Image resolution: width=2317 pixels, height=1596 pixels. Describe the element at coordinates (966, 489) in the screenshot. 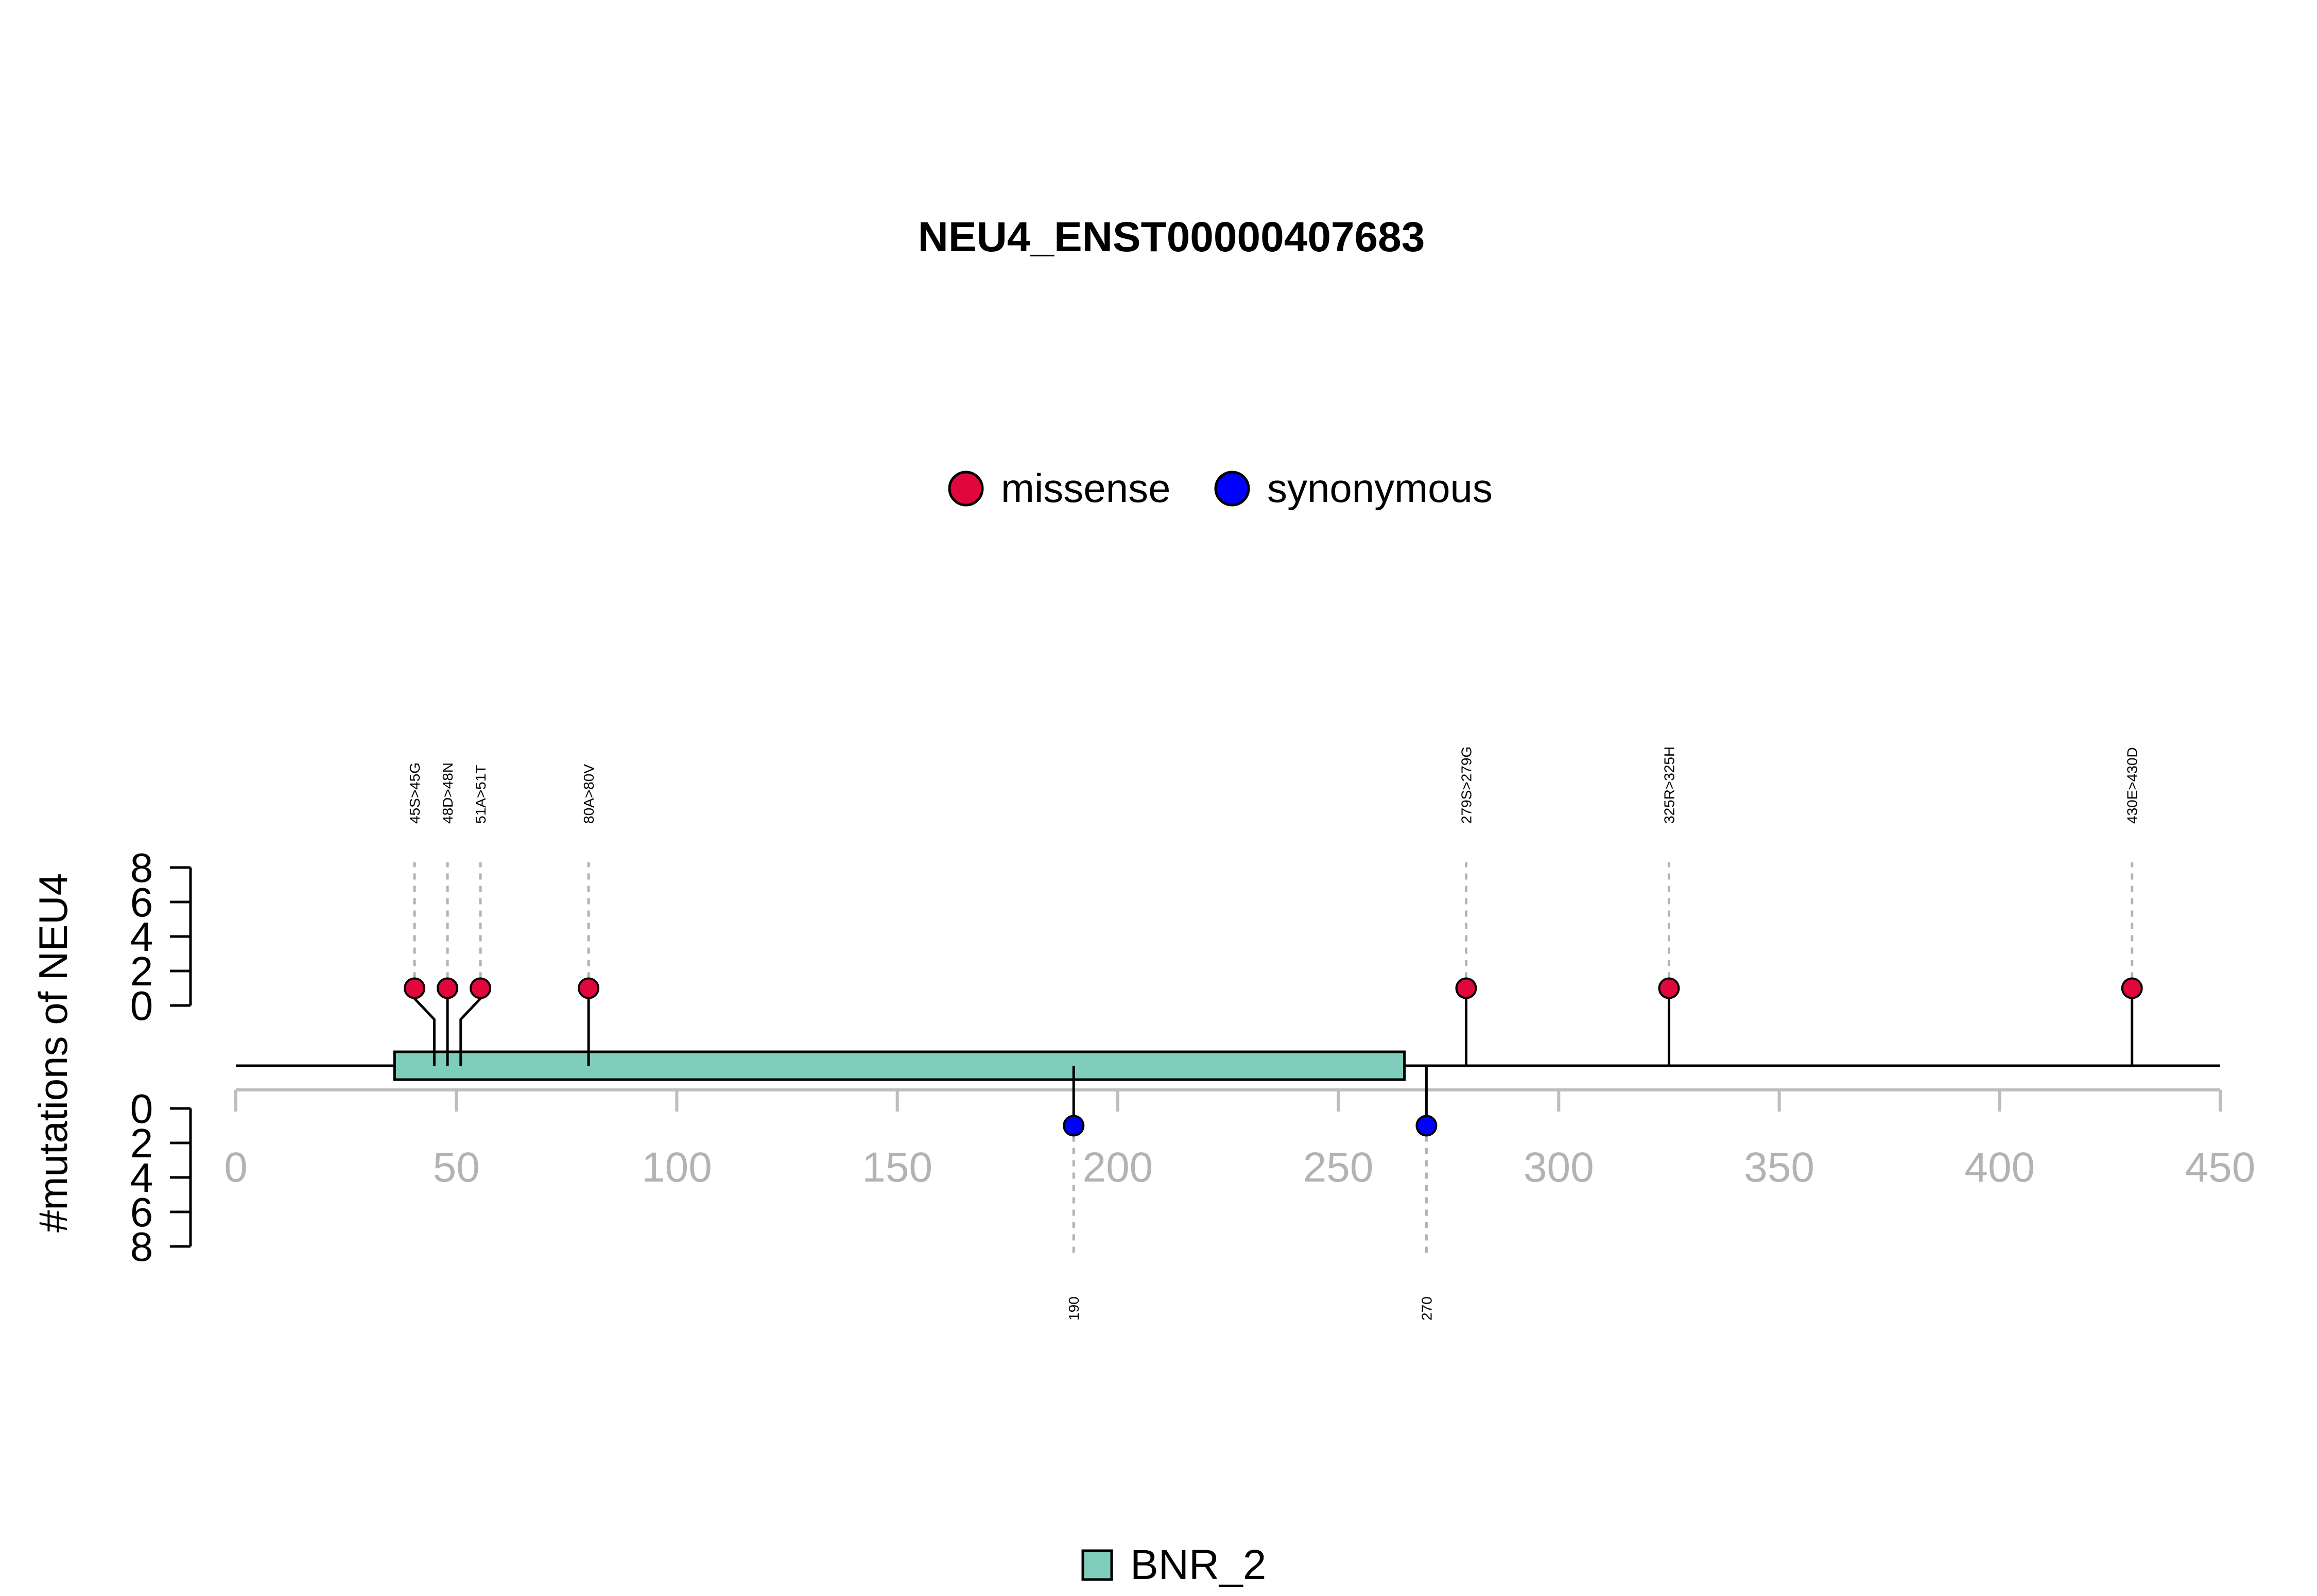

I see `legend-marker-missense` at that location.